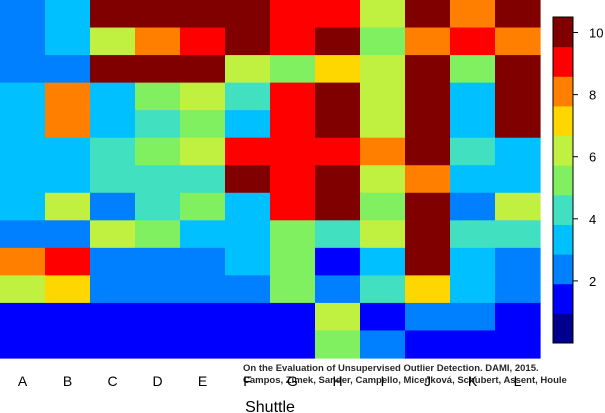 The image size is (605, 413). Describe the element at coordinates (270, 381) in the screenshot. I see `x-axis-tick-labels: A B C D E F G H I J K L` at that location.